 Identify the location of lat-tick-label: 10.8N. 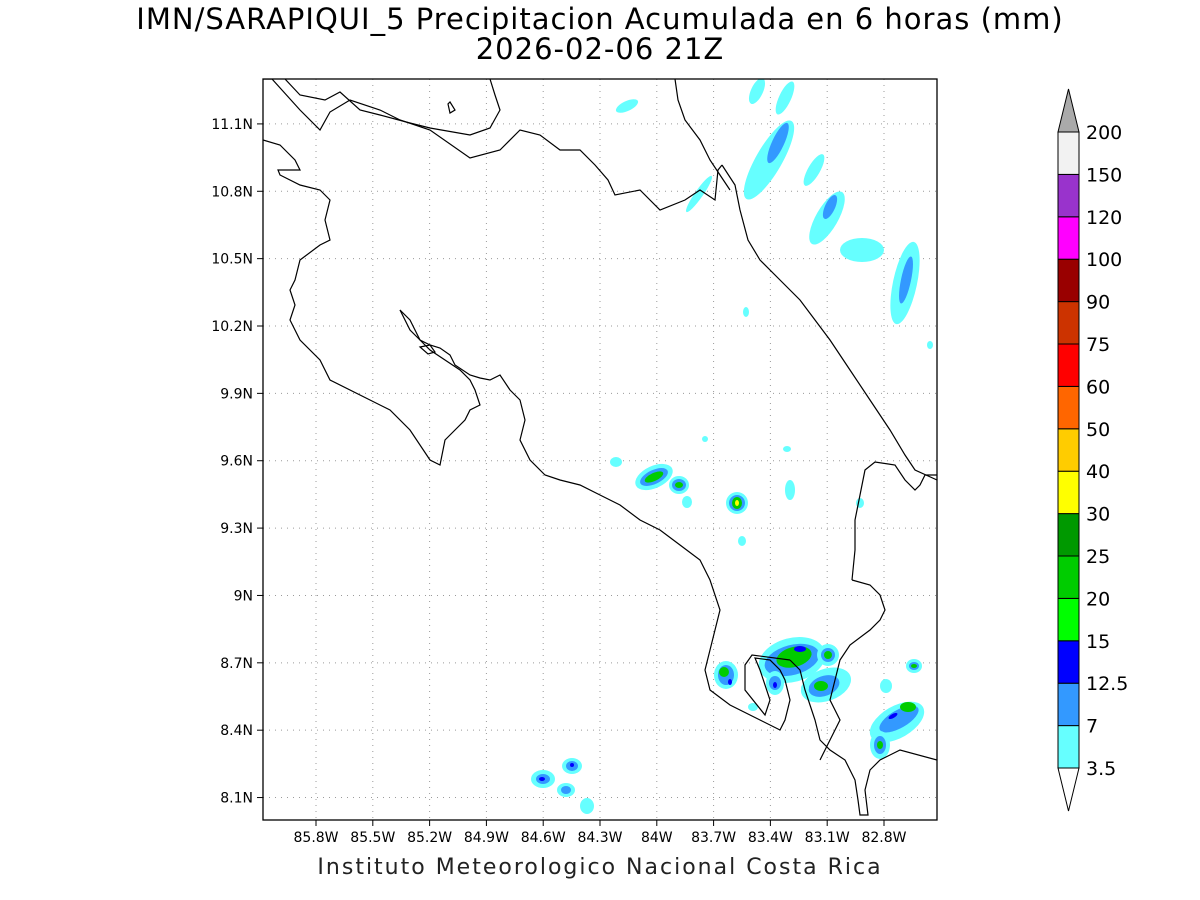
(232, 192).